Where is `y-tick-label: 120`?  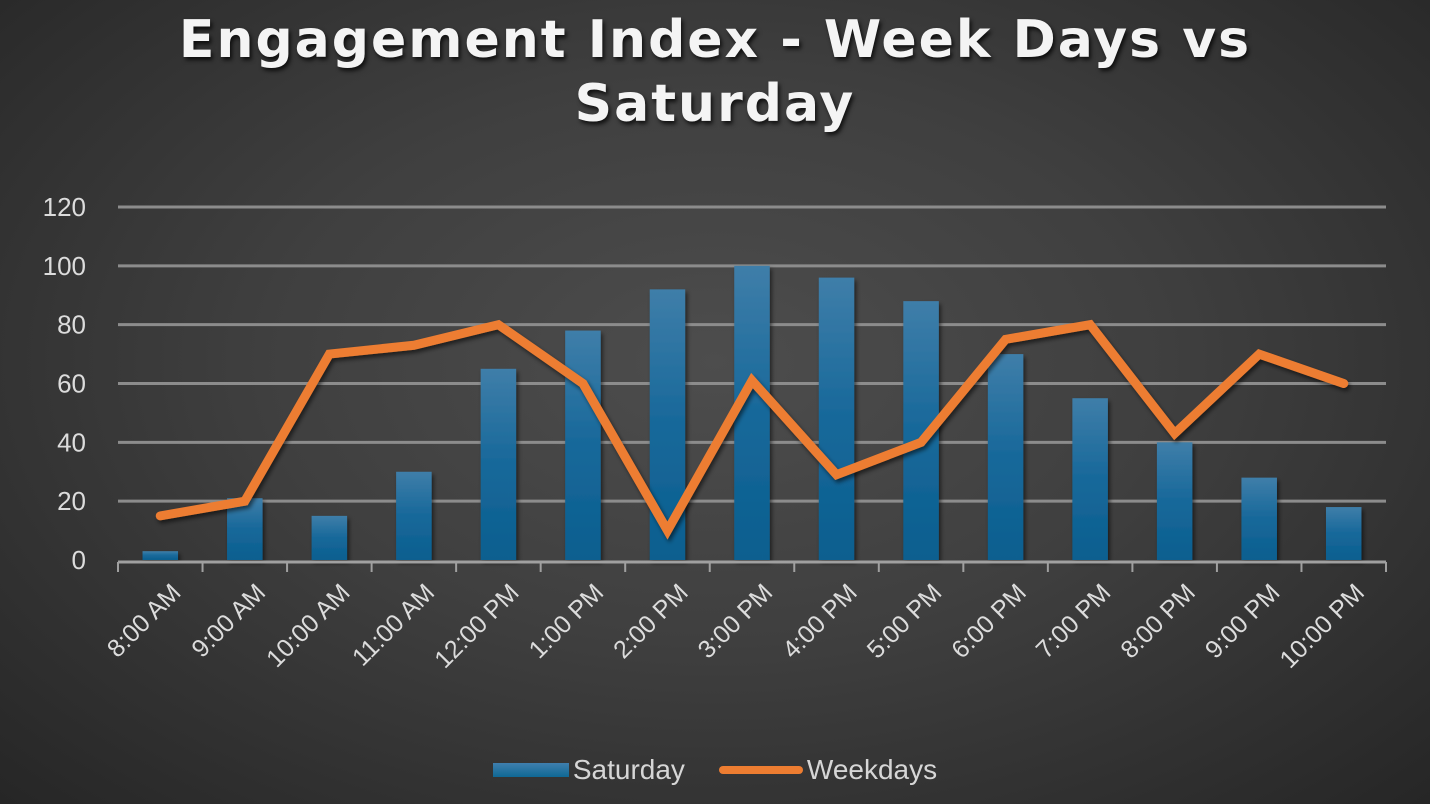 y-tick-label: 120 is located at coordinates (64, 207).